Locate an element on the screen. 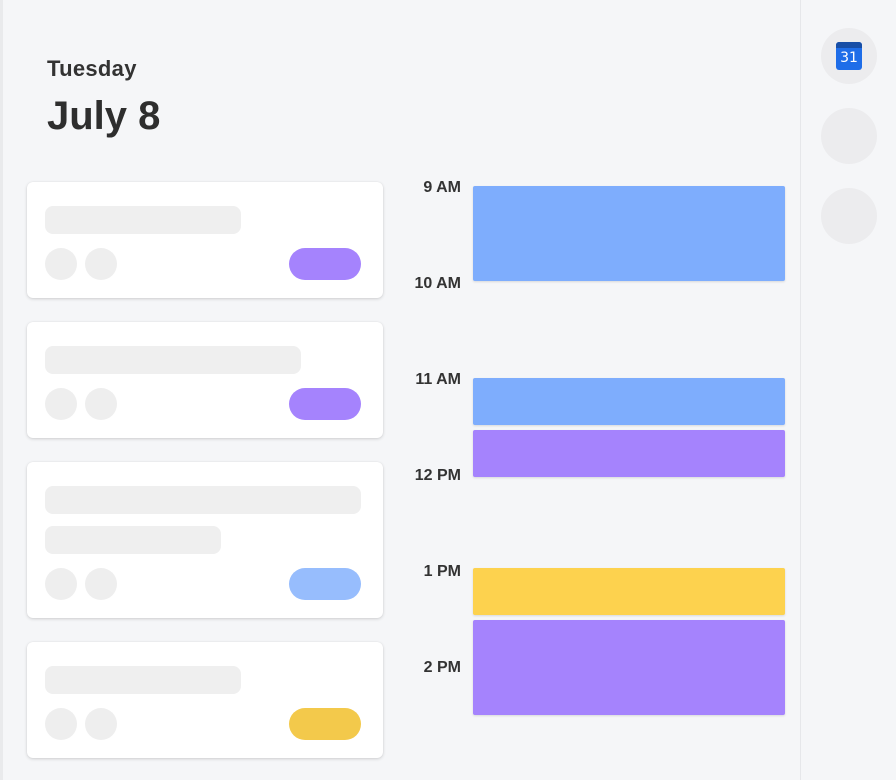 The image size is (896, 780). page-title: July 8 is located at coordinates (104, 116).